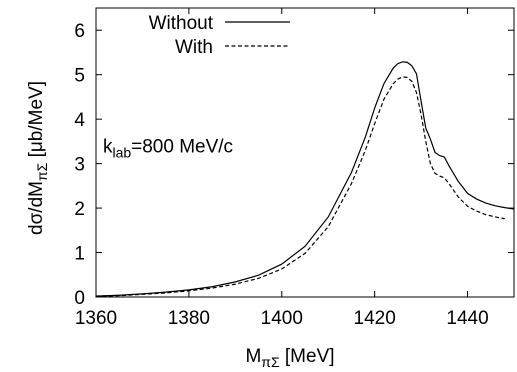  What do you see at coordinates (36, 208) in the screenshot?
I see `y-axis-title-prefix: dσ/dM` at bounding box center [36, 208].